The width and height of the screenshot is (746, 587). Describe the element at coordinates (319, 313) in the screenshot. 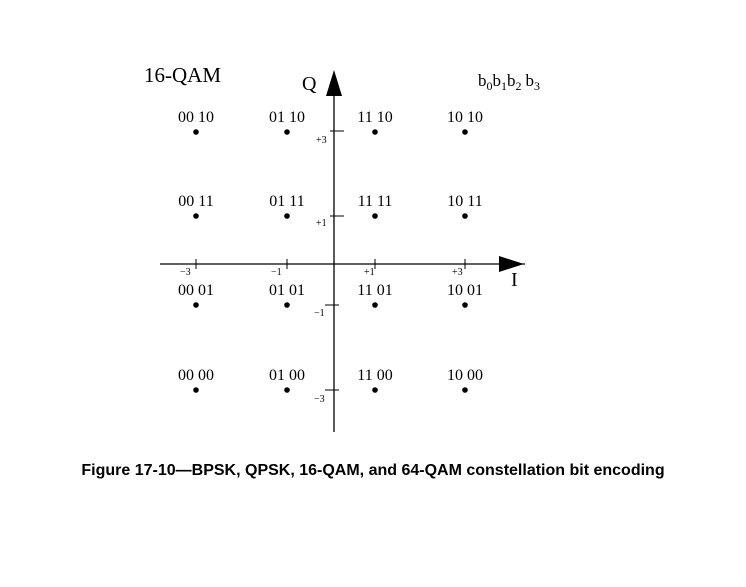

I see `q-tick-label: −1` at that location.